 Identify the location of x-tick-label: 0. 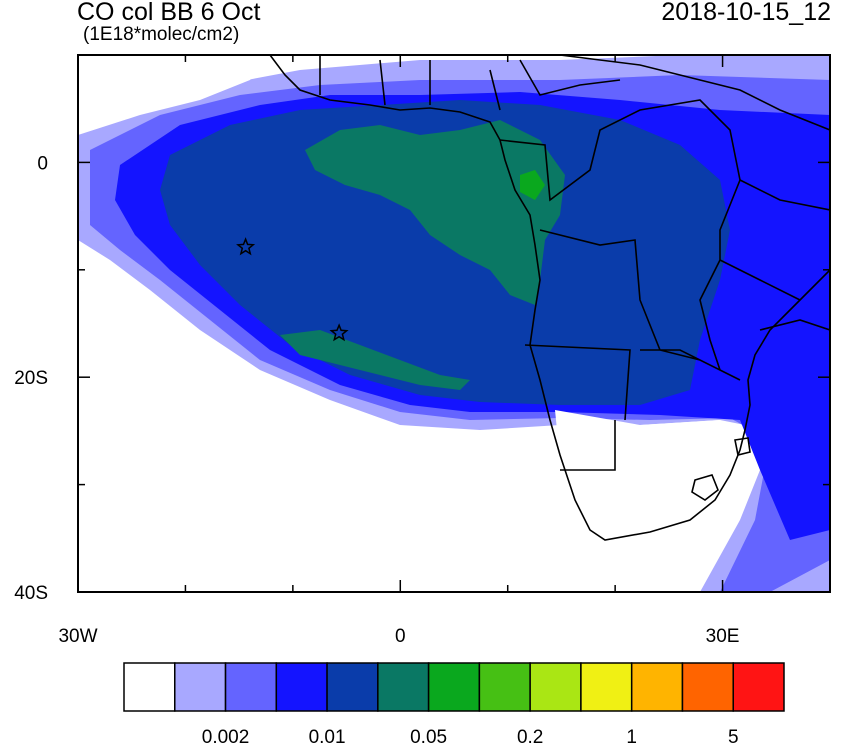
(400, 636).